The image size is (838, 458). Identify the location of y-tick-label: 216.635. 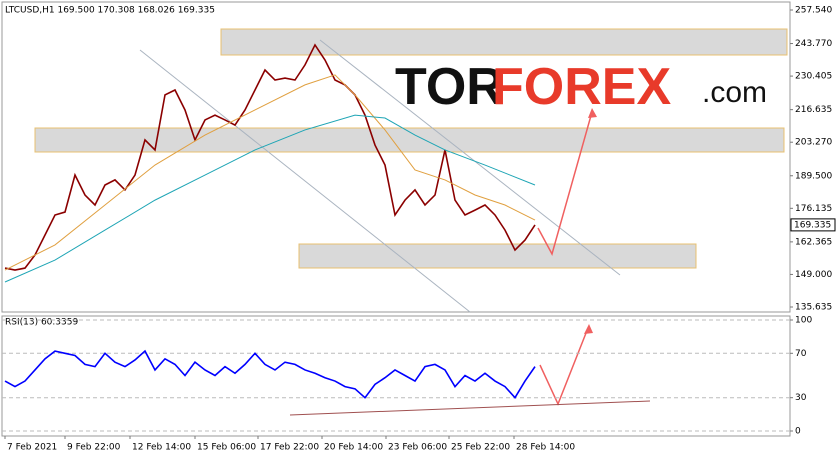
(813, 110).